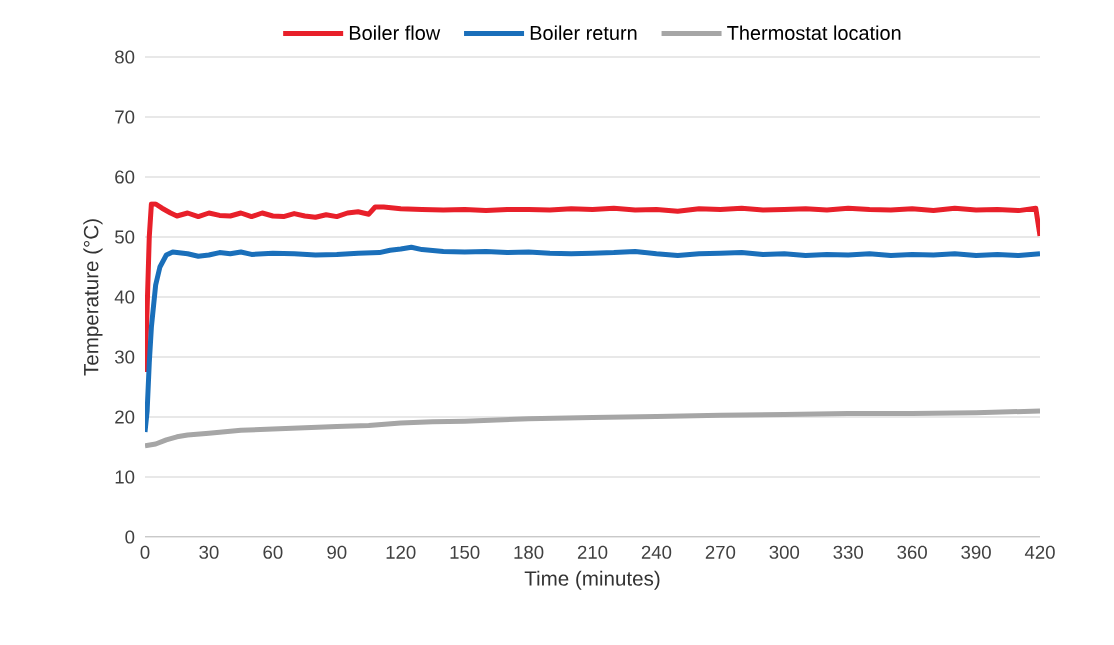  Describe the element at coordinates (124, 297) in the screenshot. I see `y-tick-label: 40` at that location.